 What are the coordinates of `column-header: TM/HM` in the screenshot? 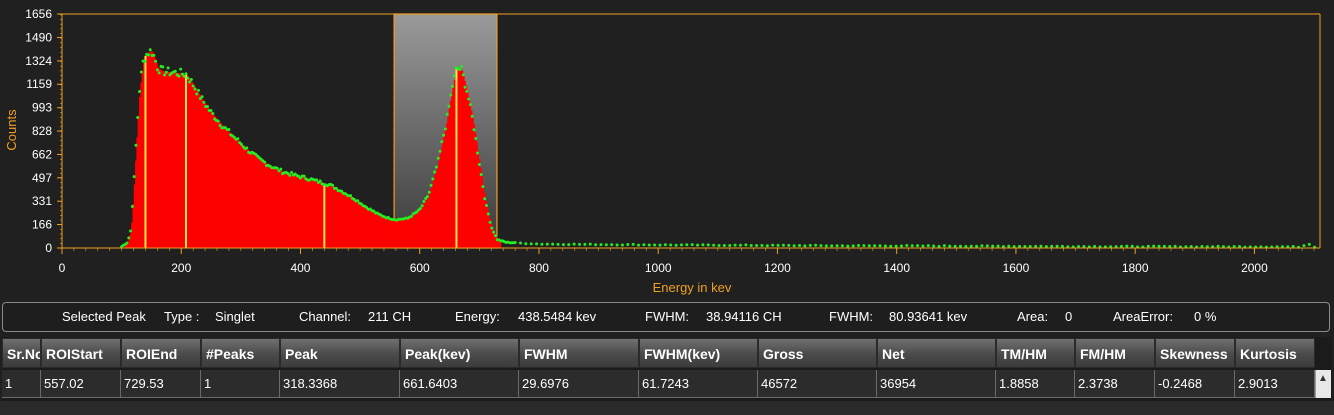 It's located at (1035, 353).